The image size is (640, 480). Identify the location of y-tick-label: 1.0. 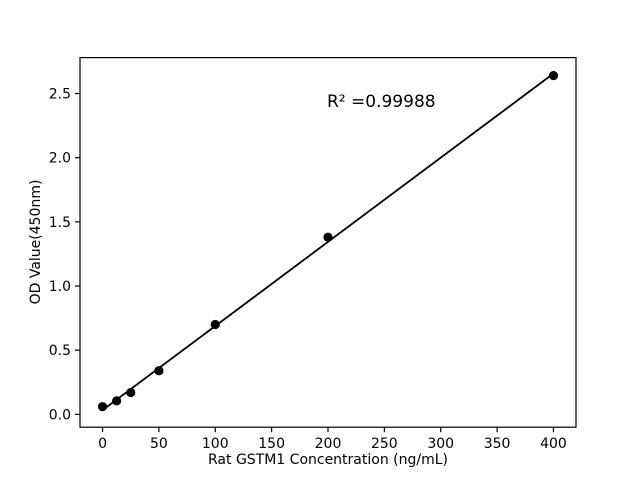
(60, 287).